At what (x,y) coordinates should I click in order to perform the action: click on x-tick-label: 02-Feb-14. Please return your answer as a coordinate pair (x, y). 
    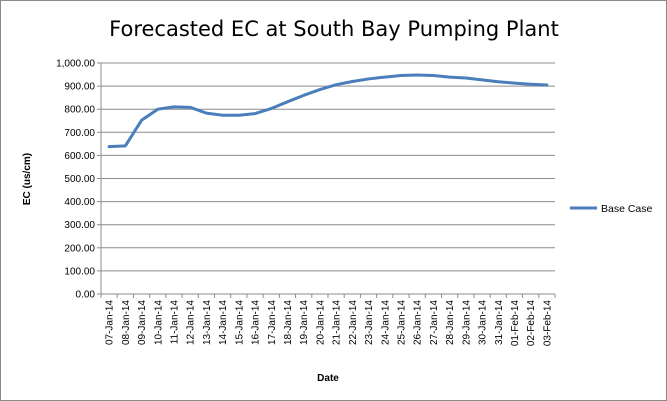
    Looking at the image, I should click on (531, 323).